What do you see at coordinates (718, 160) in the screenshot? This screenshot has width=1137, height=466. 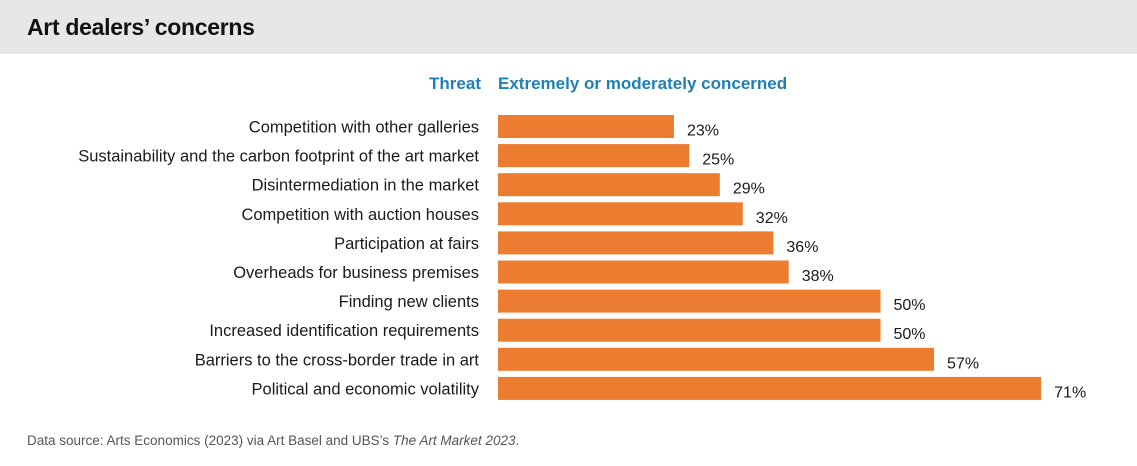 I see `value-label-2: 25%` at bounding box center [718, 160].